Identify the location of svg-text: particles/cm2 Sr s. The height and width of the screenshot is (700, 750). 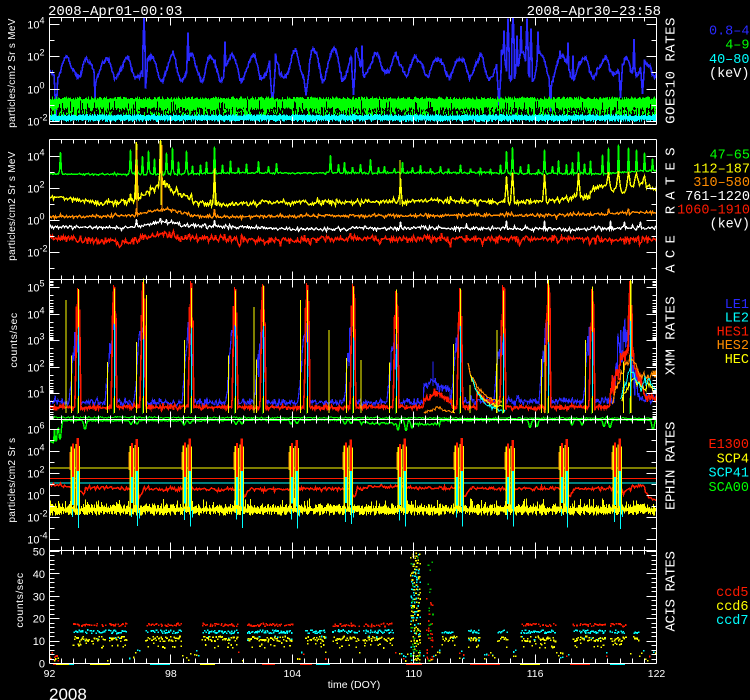
(12, 480).